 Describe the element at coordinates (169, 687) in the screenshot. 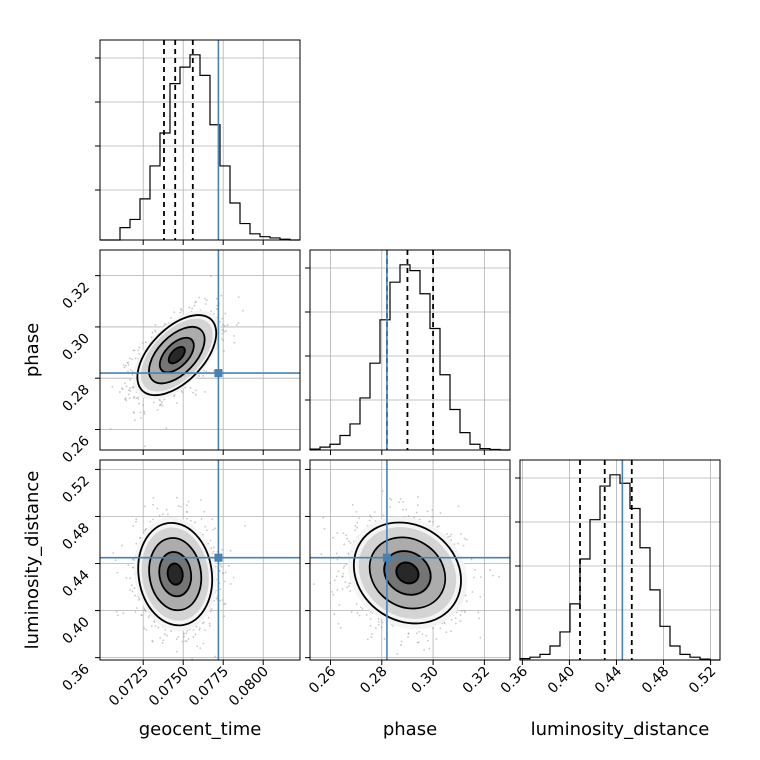

I see `x-tick-label: 0.0750` at that location.